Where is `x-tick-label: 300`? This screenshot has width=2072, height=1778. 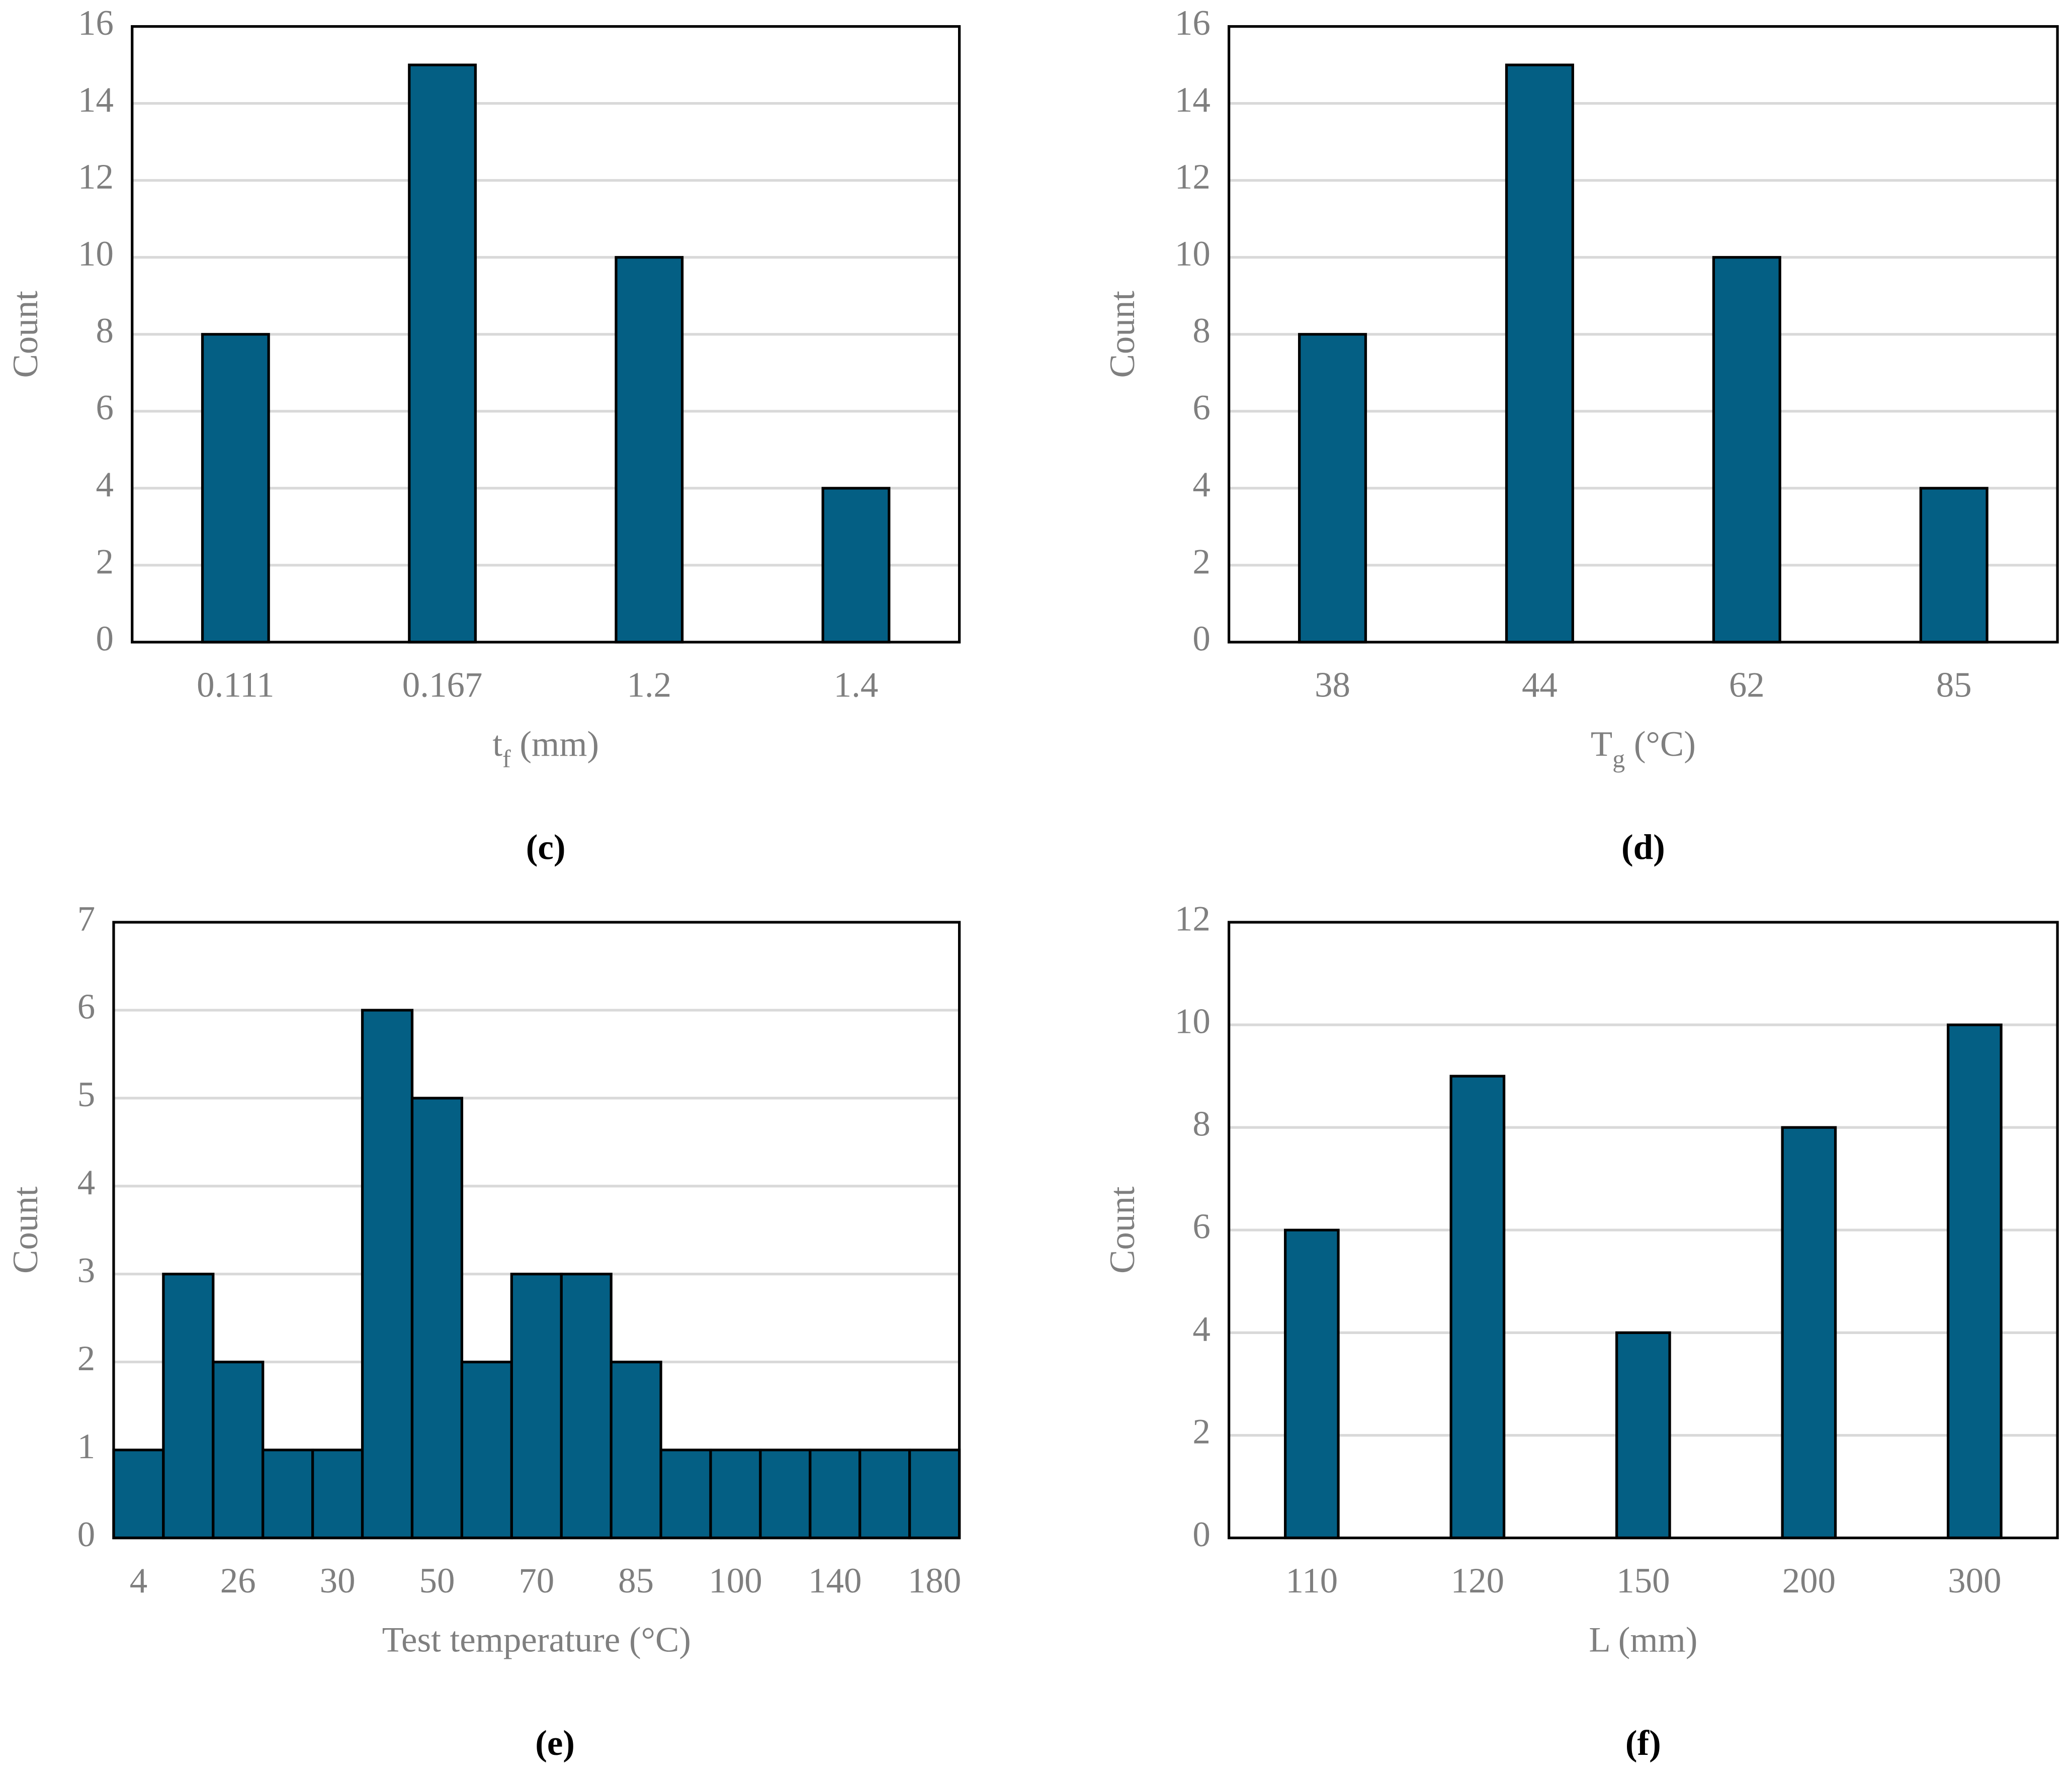 x-tick-label: 300 is located at coordinates (1974, 1581).